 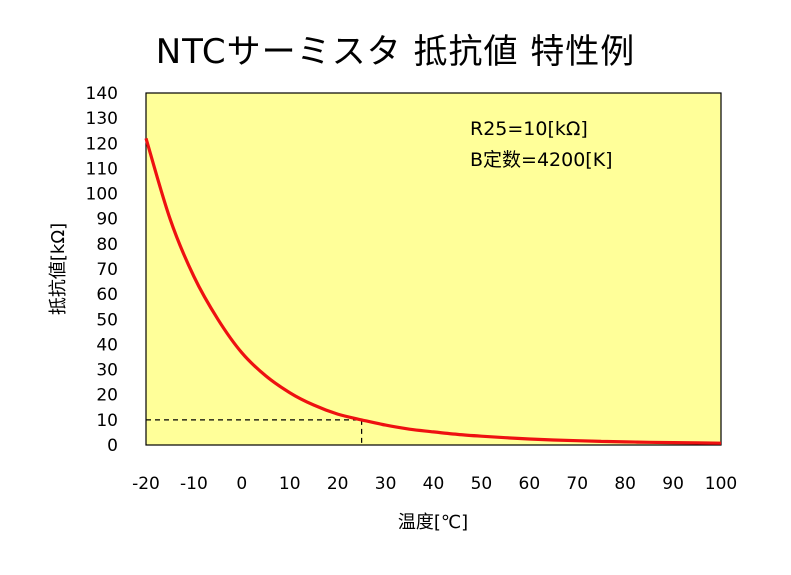 I want to click on y-tick-label: 30, so click(x=107, y=371).